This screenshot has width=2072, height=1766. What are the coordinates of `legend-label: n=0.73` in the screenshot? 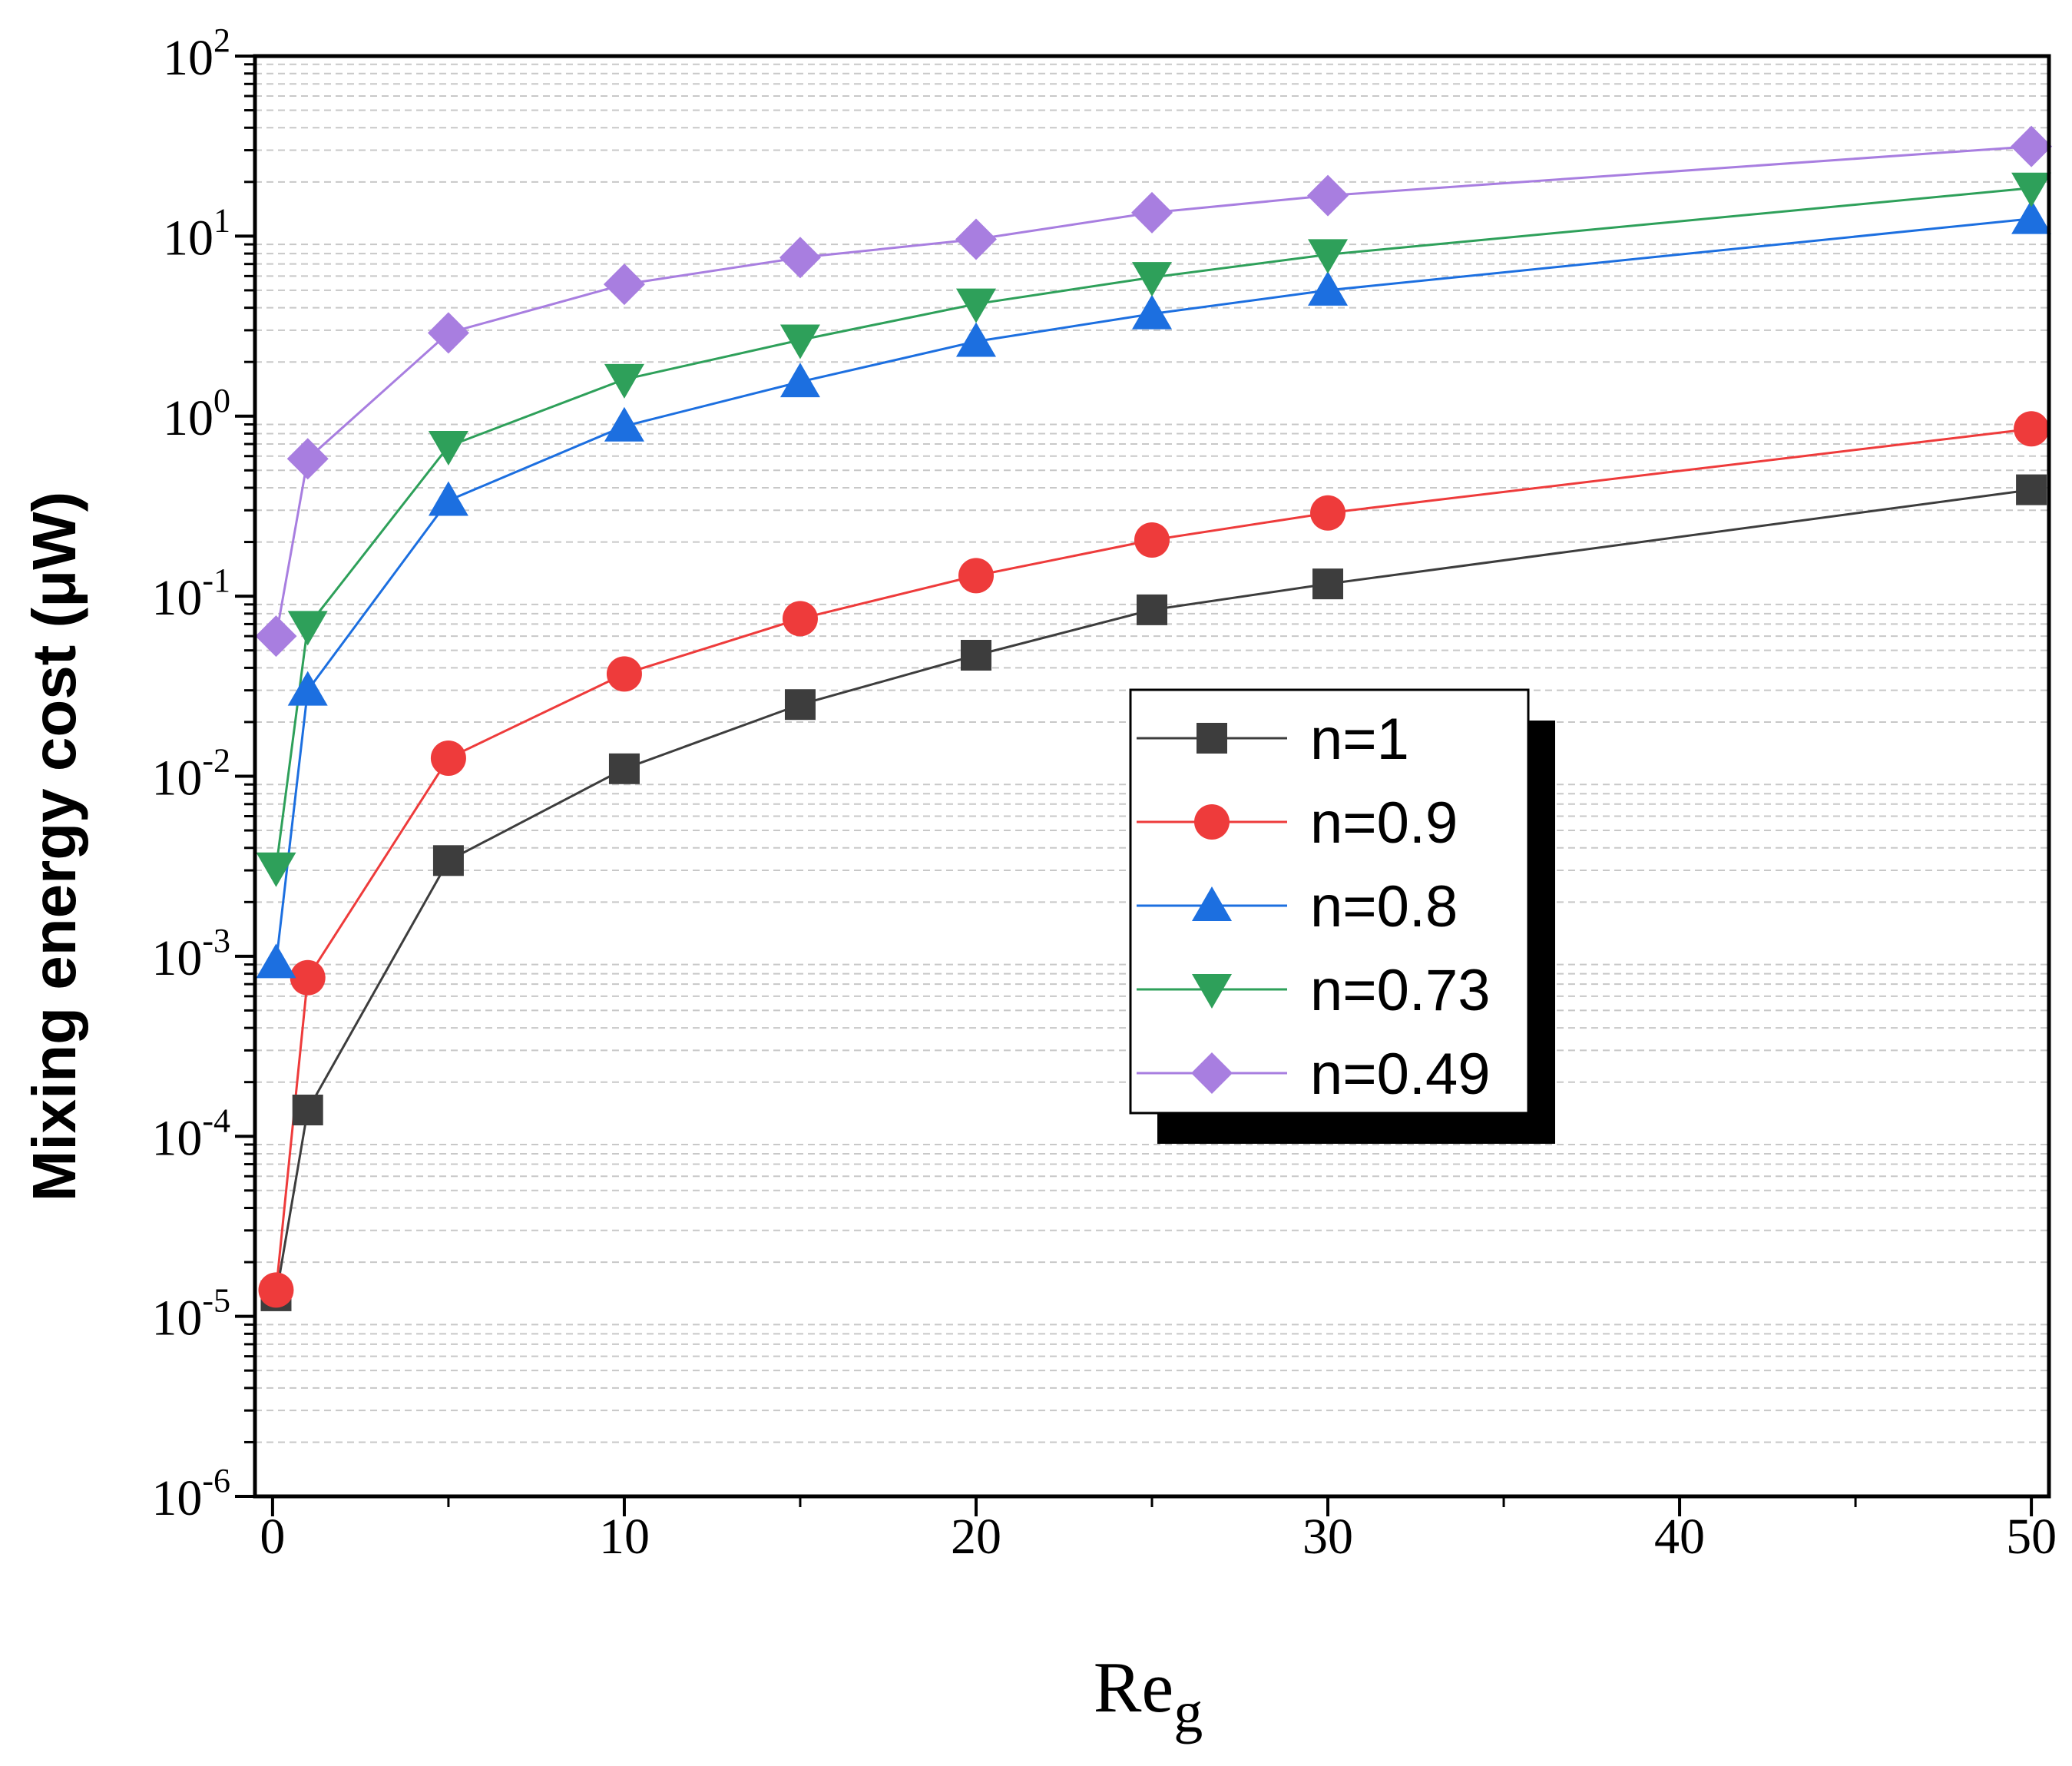 It's located at (1400, 990).